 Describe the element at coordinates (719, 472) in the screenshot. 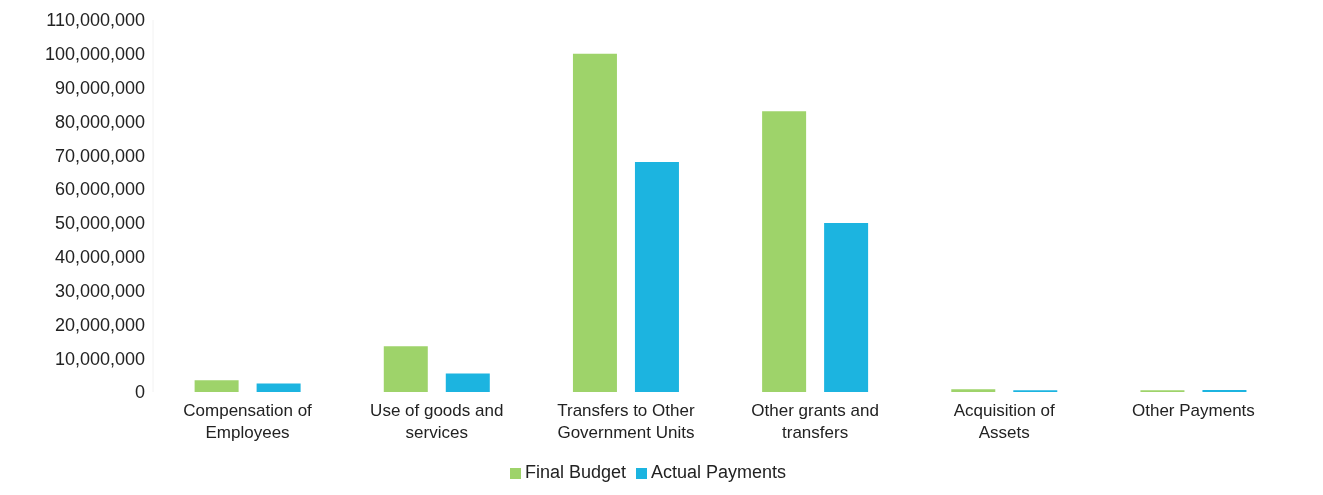

I see `legend-label: Actual Payments` at that location.